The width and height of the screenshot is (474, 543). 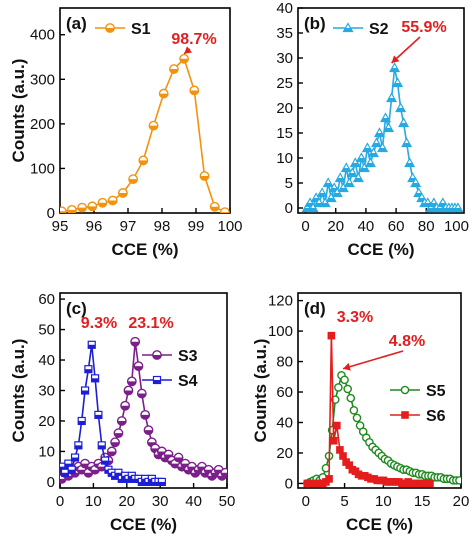 What do you see at coordinates (315, 308) in the screenshot?
I see `panel-label: (d)` at bounding box center [315, 308].